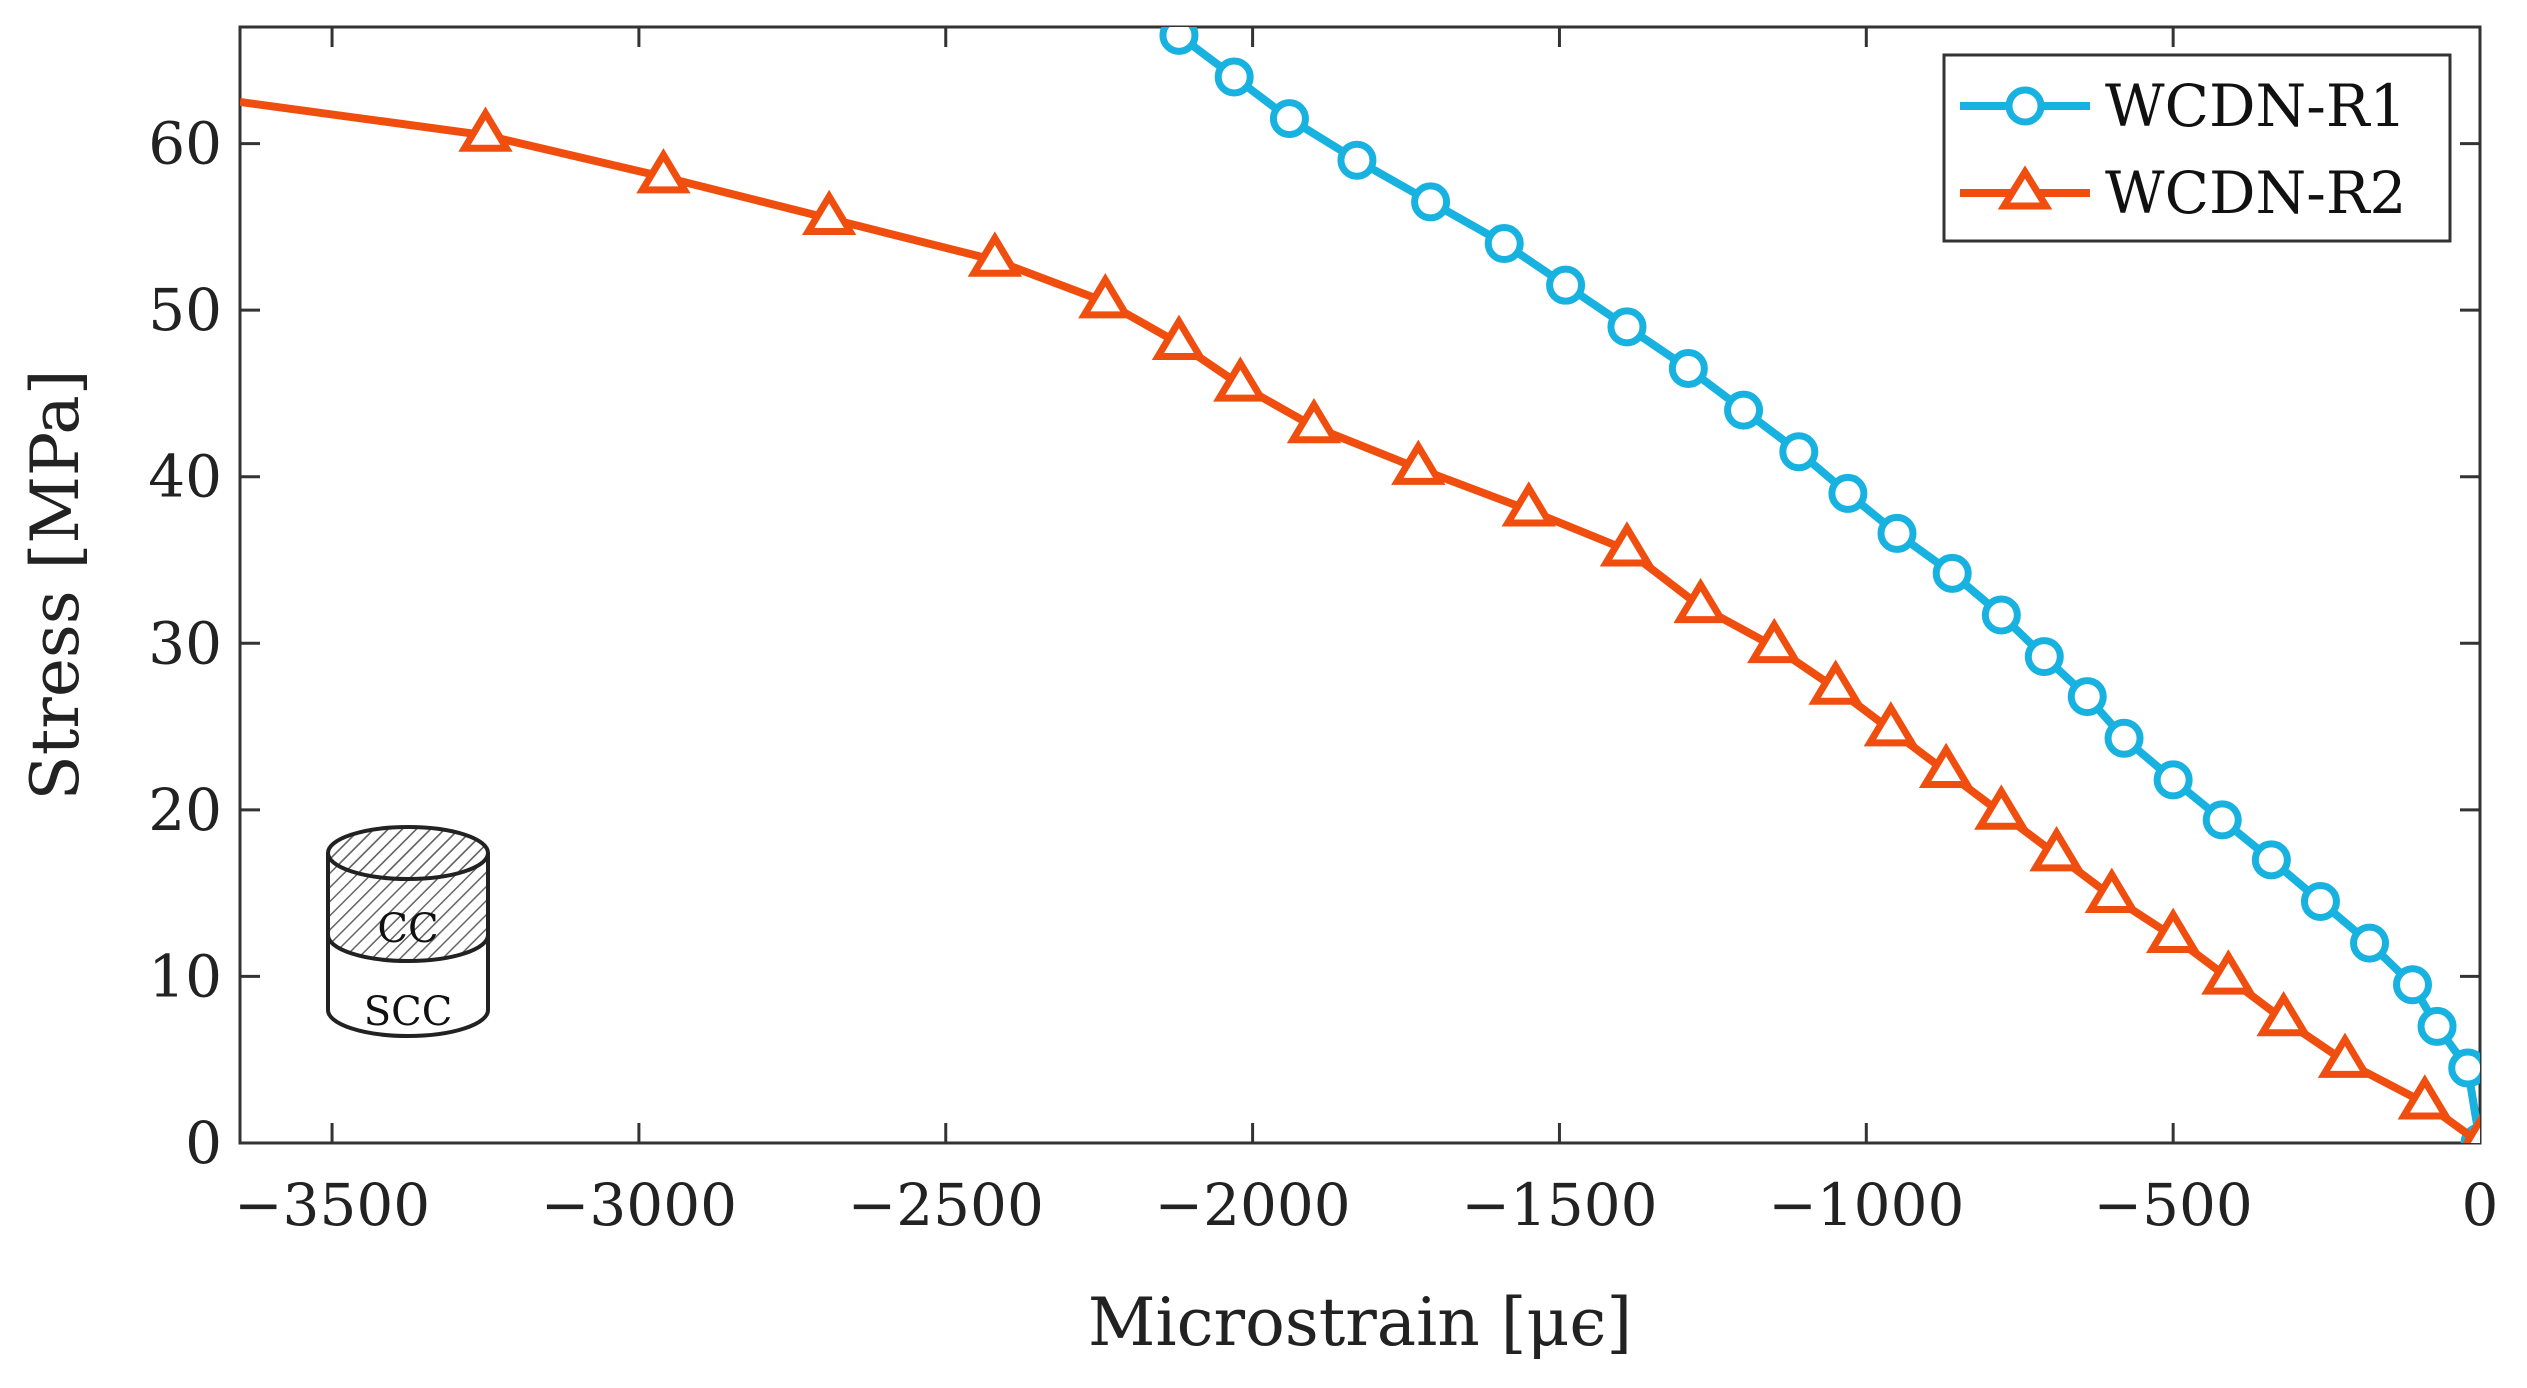  What do you see at coordinates (185, 310) in the screenshot?
I see `y-tick-label: 50` at bounding box center [185, 310].